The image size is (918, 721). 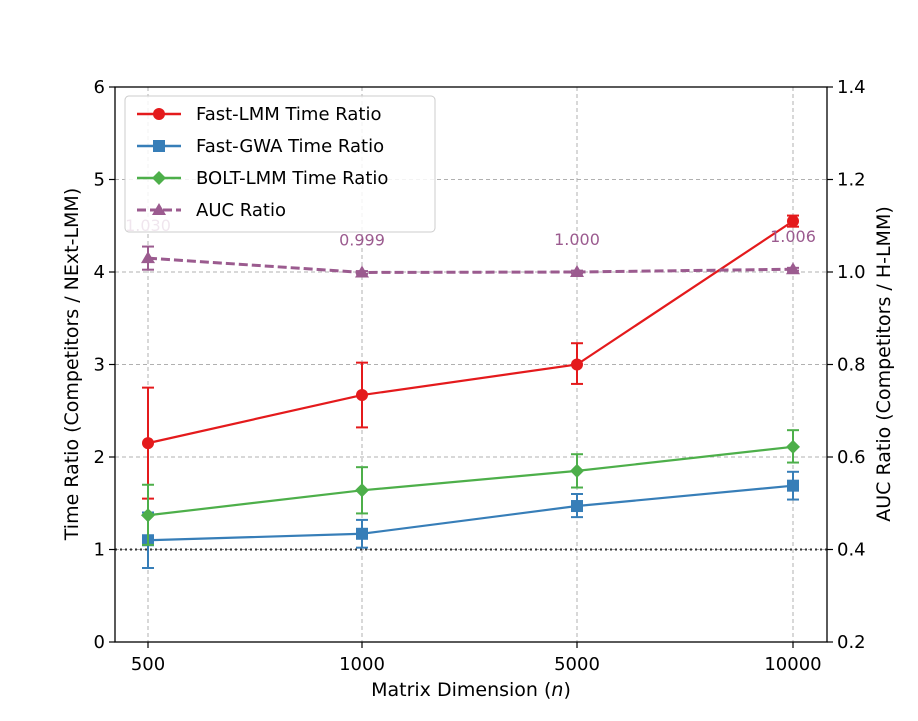 What do you see at coordinates (362, 664) in the screenshot?
I see `x-tick-label-1000: 1000` at bounding box center [362, 664].